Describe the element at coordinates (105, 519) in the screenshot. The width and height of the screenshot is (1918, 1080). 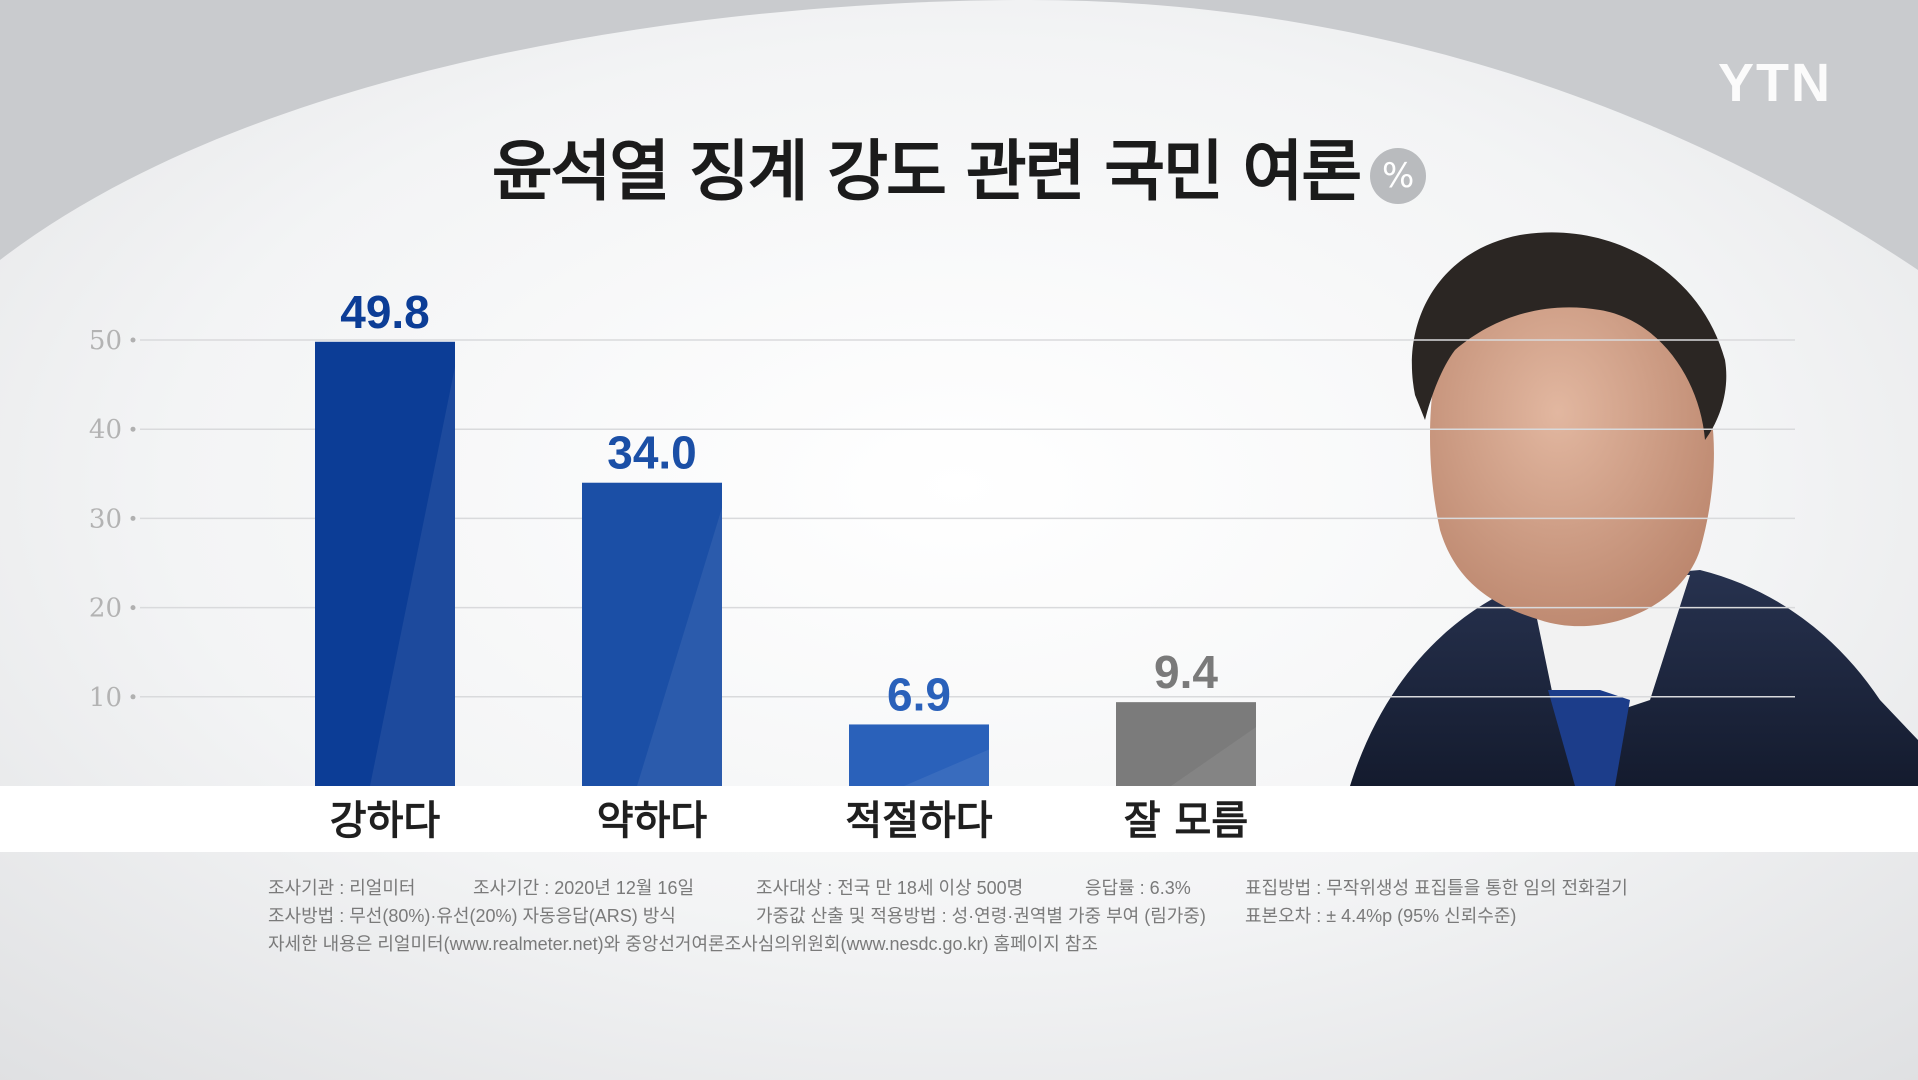
I see `y-tick-label: 30` at that location.